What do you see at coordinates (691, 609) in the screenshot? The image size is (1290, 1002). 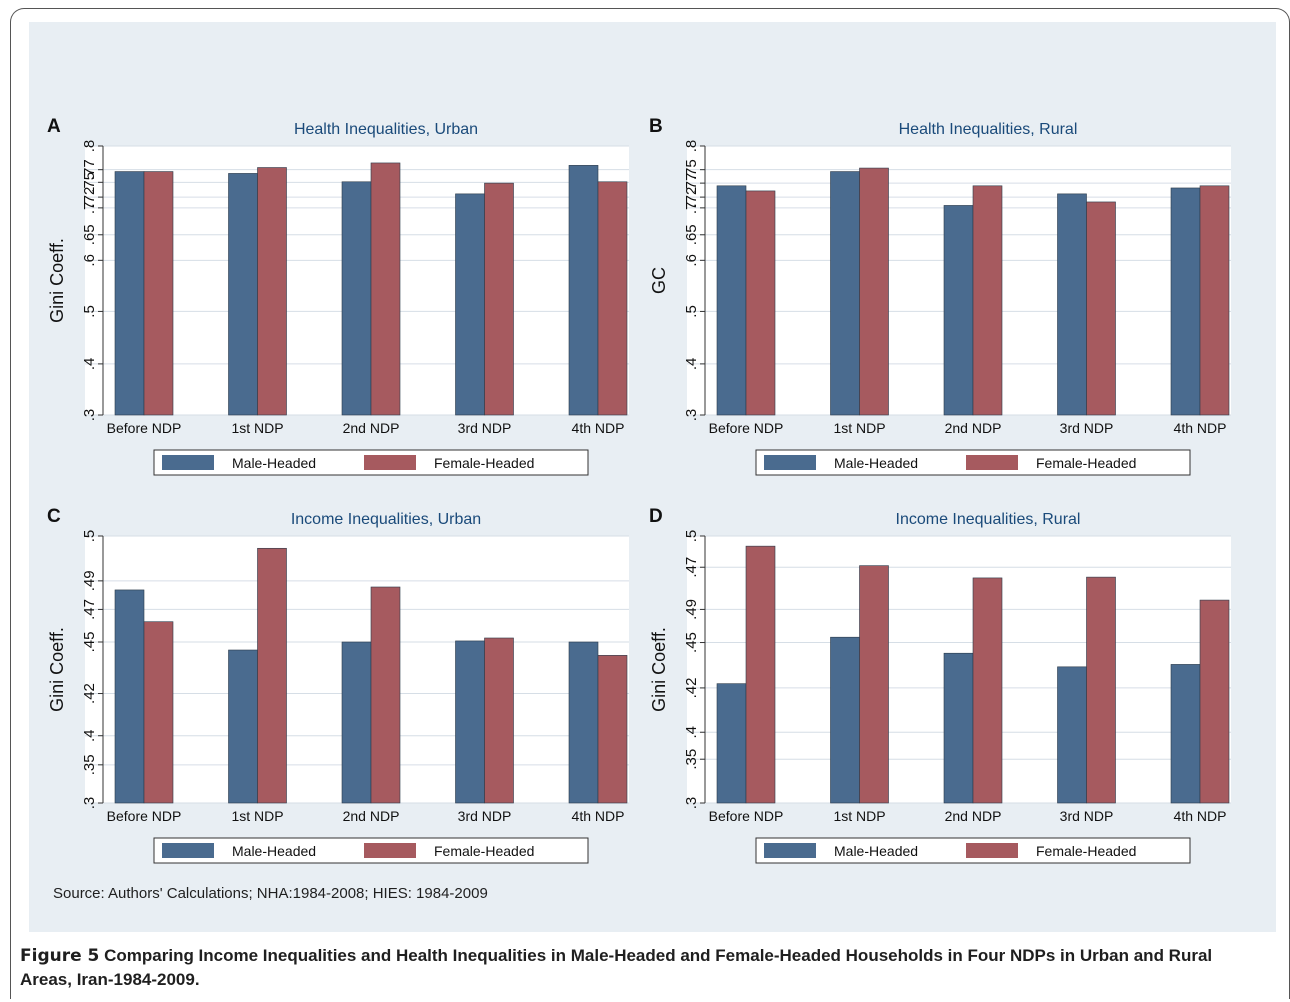 I see `y-tick-label: .49` at bounding box center [691, 609].